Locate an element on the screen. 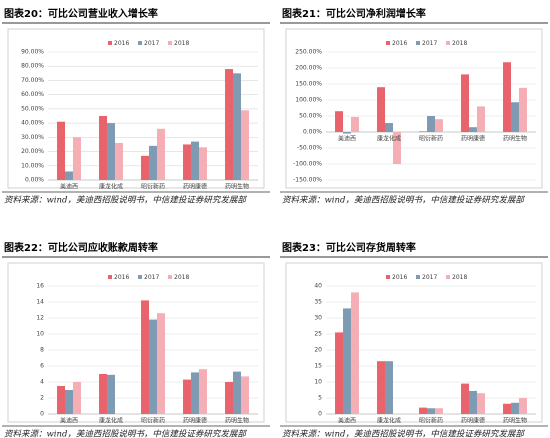 The width and height of the screenshot is (550, 438). chart-title: 图表21：可比公司净利润增长率 is located at coordinates (354, 13).